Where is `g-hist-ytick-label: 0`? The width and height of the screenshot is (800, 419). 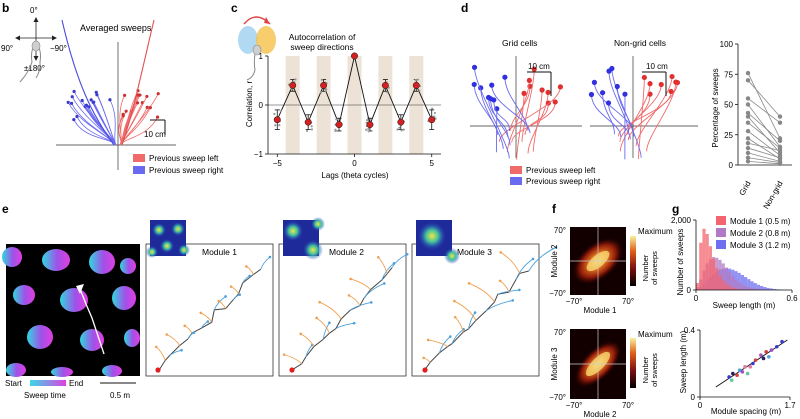 g-hist-ytick-label: 0 is located at coordinates (689, 290).